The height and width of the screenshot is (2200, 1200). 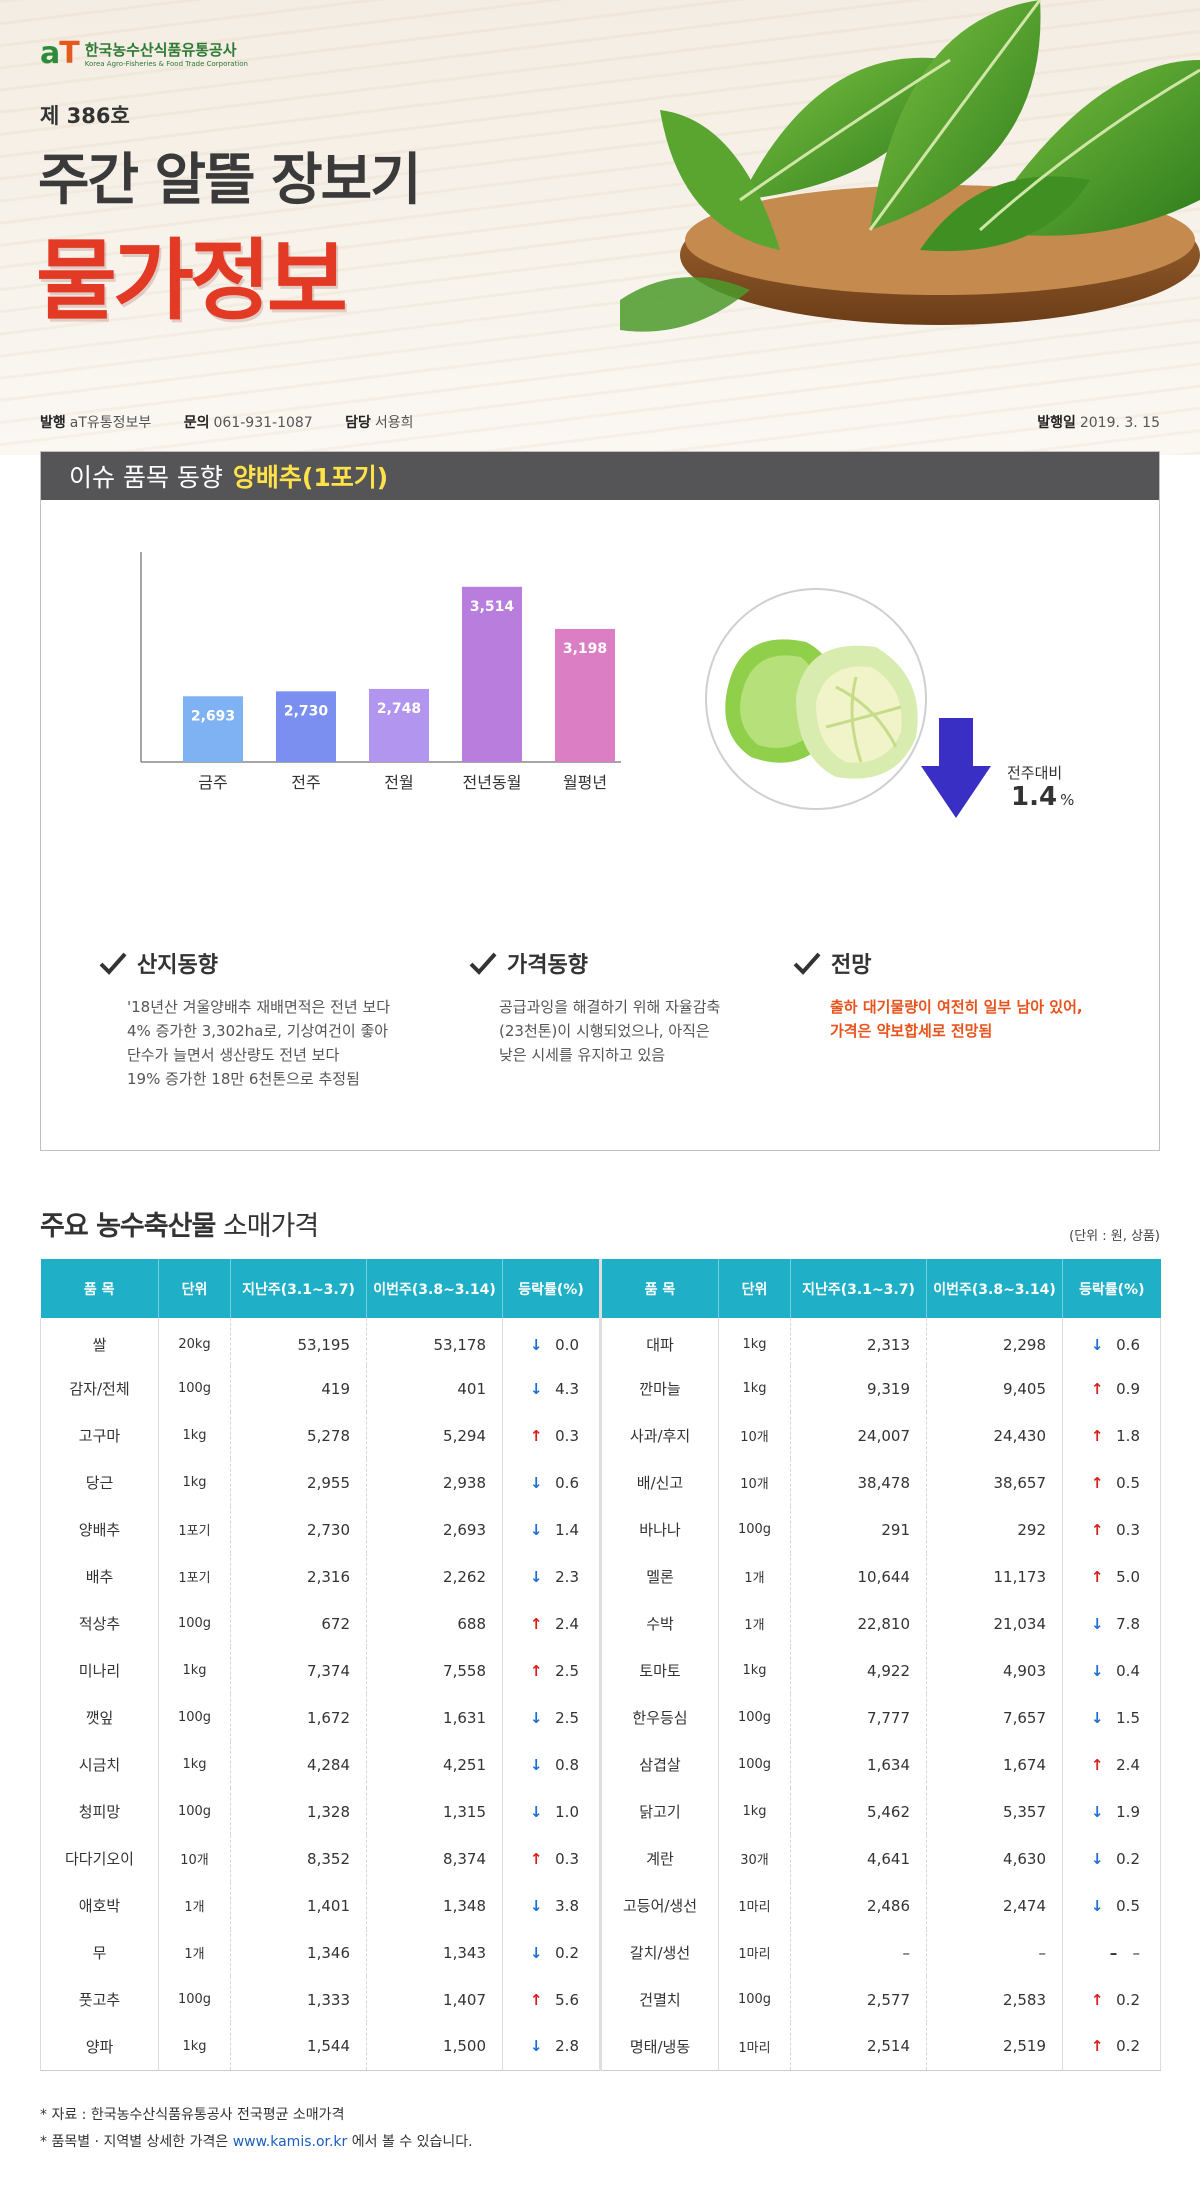 What do you see at coordinates (858, 1670) in the screenshot?
I see `last-week-price: 4,922` at bounding box center [858, 1670].